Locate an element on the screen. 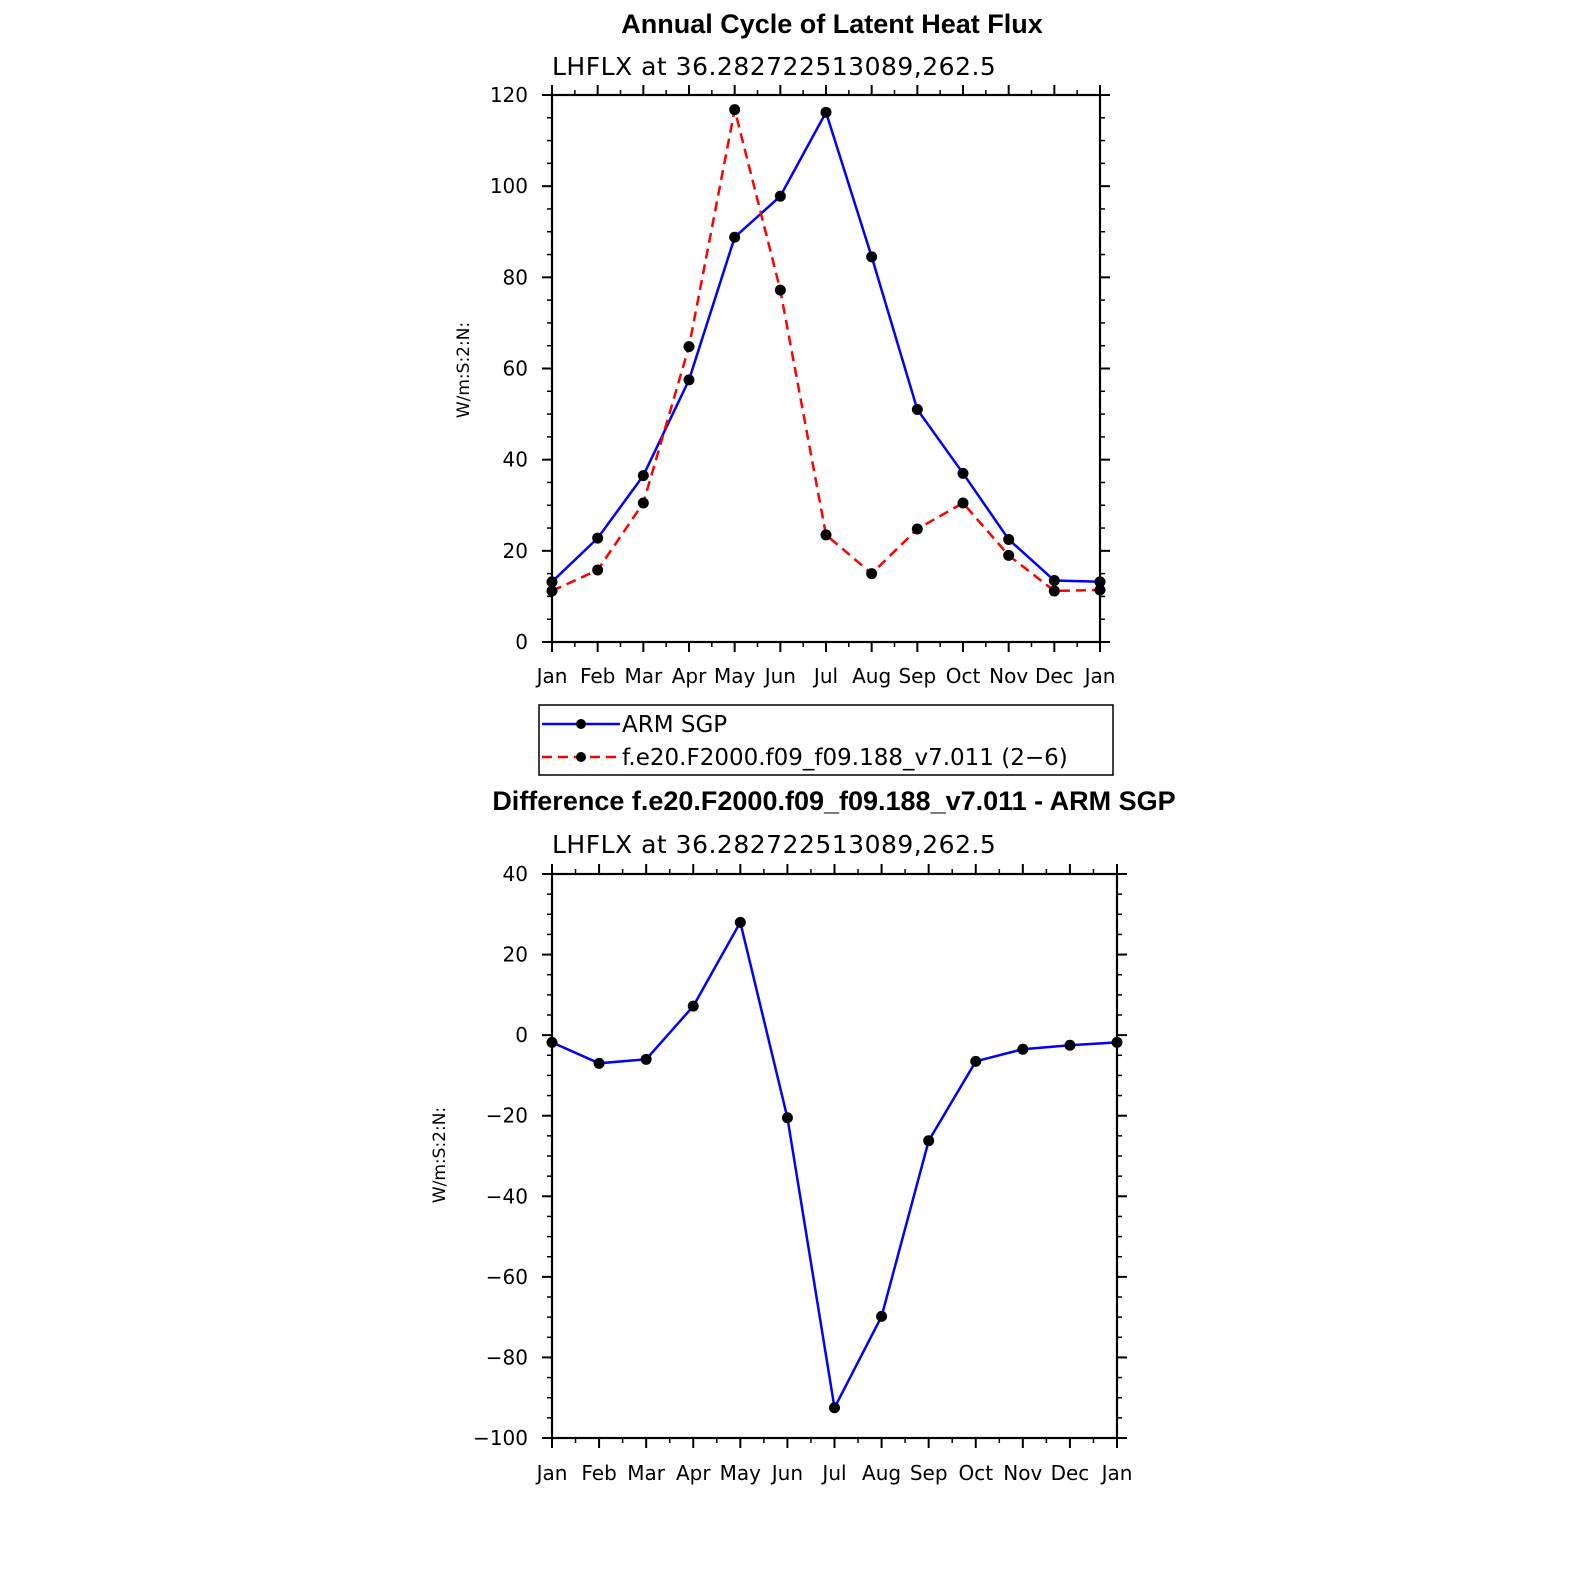 The image size is (1574, 1574). legend-marker-arm-sgp is located at coordinates (581, 724).